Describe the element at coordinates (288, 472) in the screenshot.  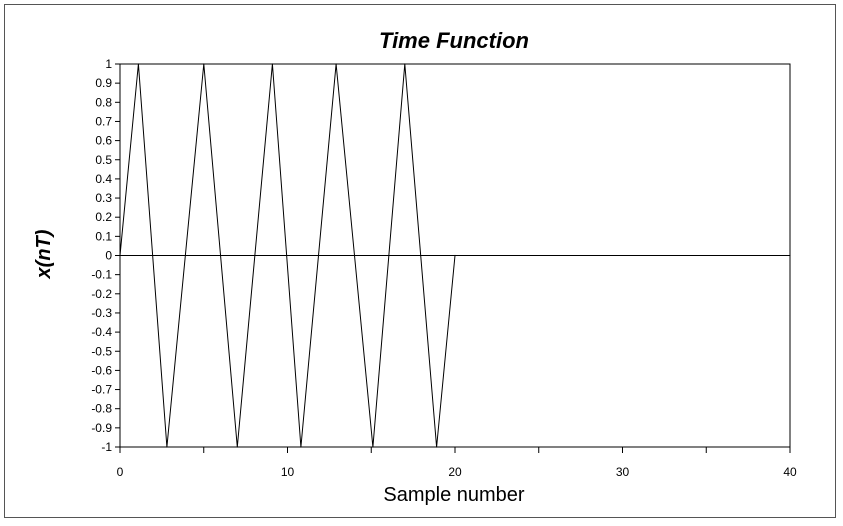
I see `x-tick-label: 10` at that location.